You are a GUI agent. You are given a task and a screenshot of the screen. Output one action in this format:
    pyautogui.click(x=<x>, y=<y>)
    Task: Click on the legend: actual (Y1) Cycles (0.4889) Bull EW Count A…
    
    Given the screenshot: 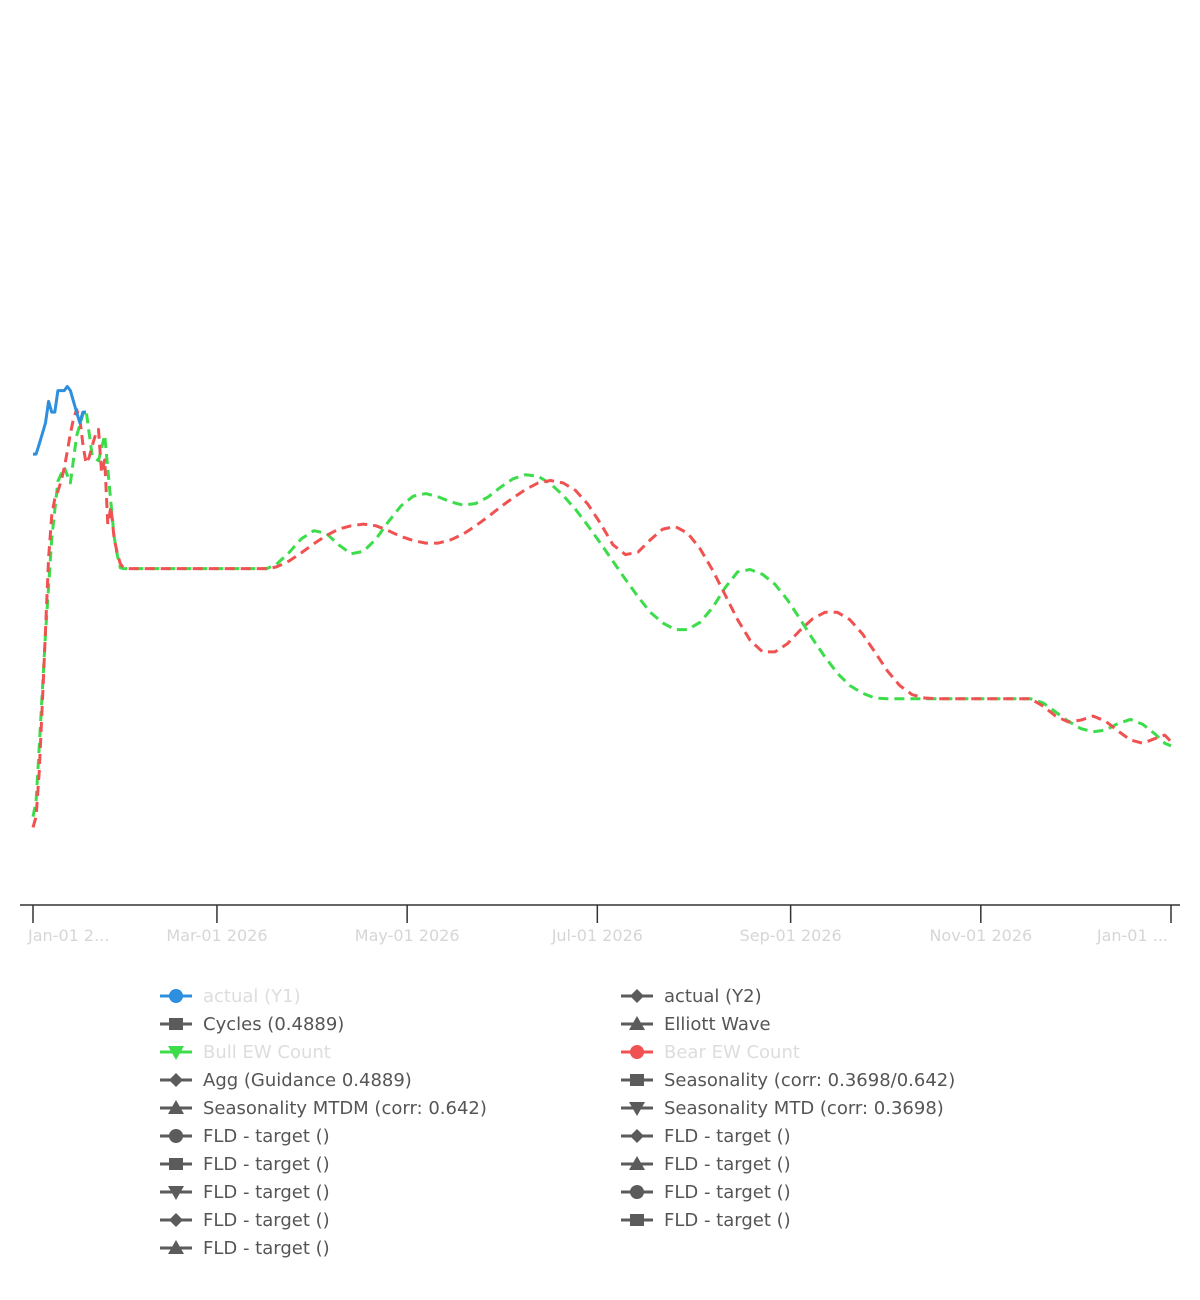 What is the action you would take?
    pyautogui.click(x=557, y=1122)
    